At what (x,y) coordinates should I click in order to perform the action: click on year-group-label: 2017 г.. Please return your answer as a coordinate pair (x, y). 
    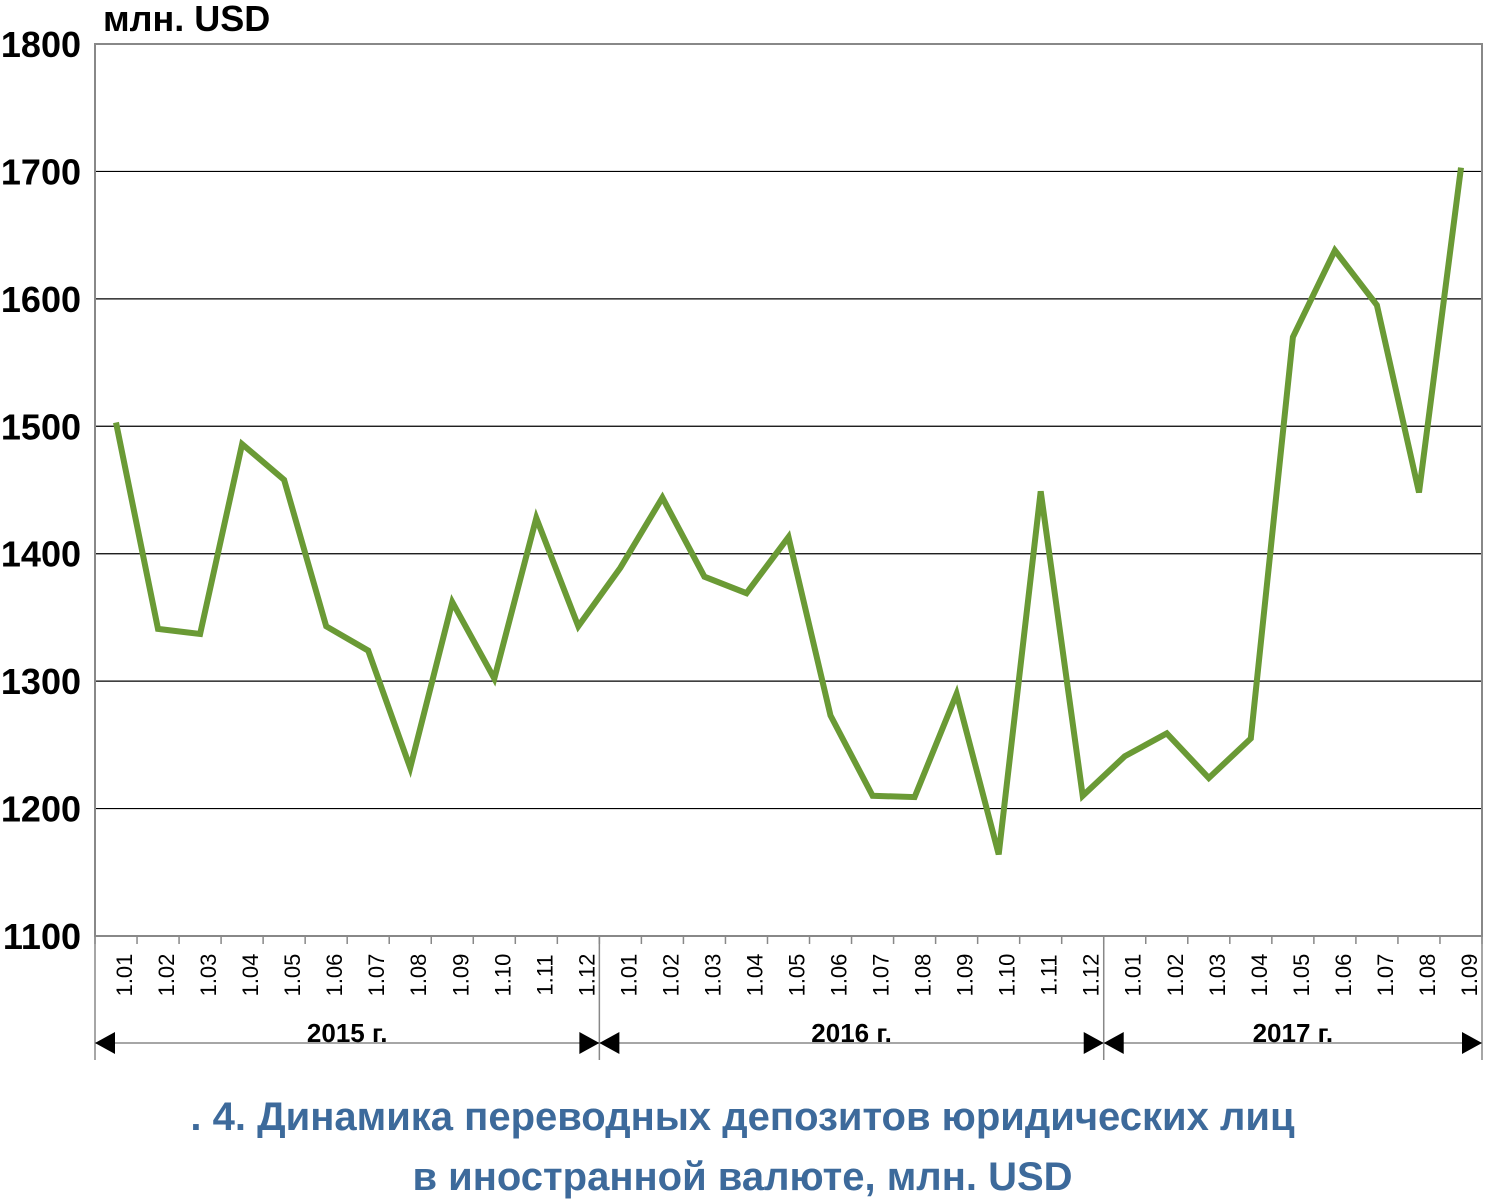
    Looking at the image, I should click on (1293, 1033).